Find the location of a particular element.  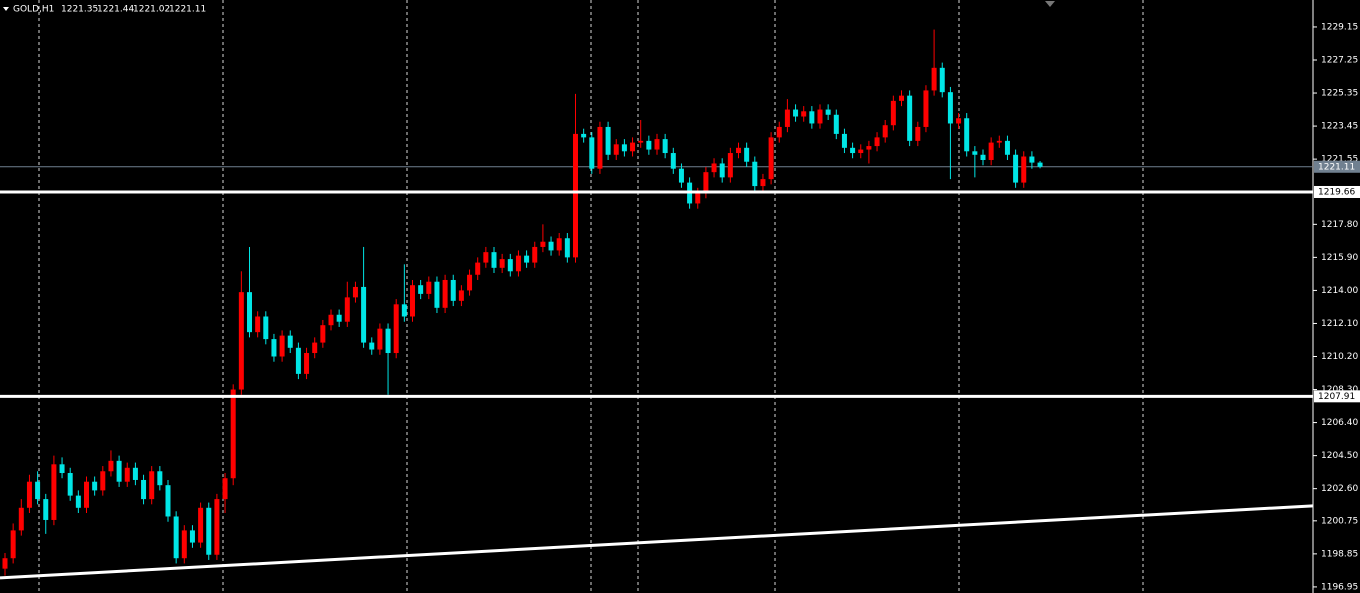

y-tick-label: 1229.15 is located at coordinates (1339, 27).